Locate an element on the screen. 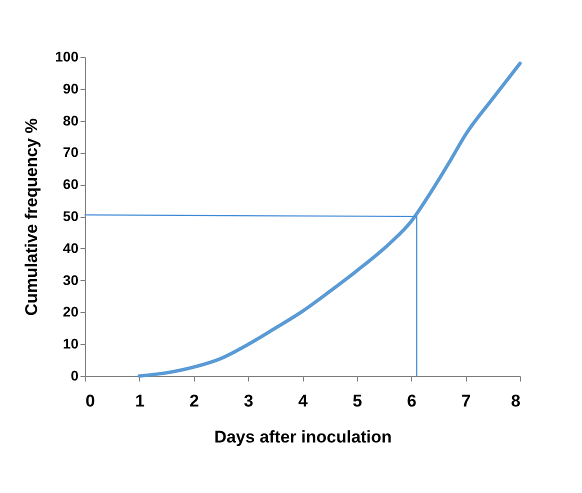 The image size is (582, 493). y-axis-title: Cumulative frequency % is located at coordinates (32, 217).